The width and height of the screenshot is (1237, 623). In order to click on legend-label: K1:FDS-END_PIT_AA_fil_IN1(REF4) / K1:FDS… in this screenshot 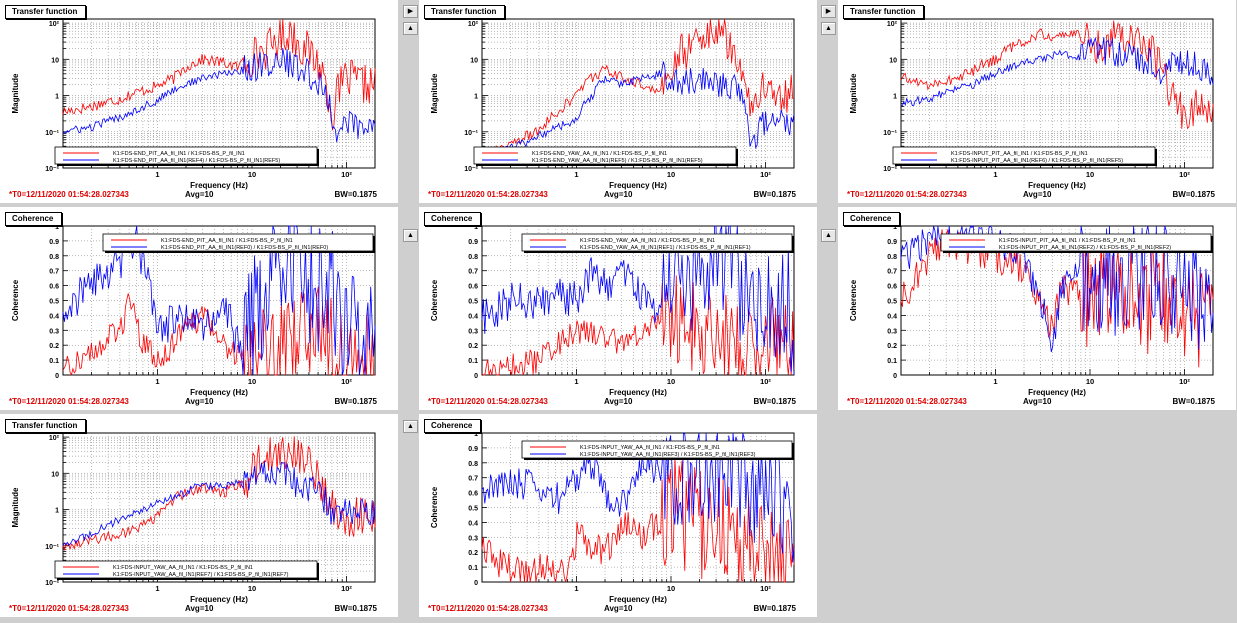, I will do `click(196, 161)`.